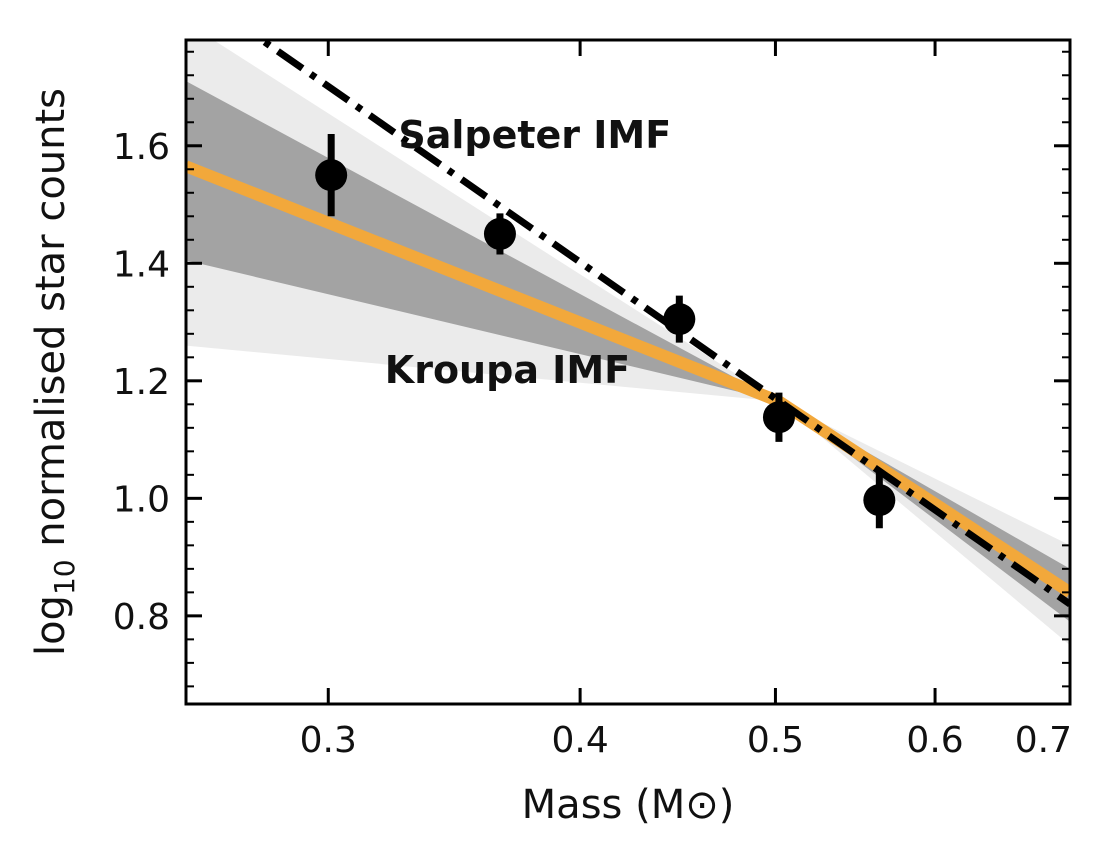  Describe the element at coordinates (775, 740) in the screenshot. I see `x-tick-label-2: 0.5` at that location.